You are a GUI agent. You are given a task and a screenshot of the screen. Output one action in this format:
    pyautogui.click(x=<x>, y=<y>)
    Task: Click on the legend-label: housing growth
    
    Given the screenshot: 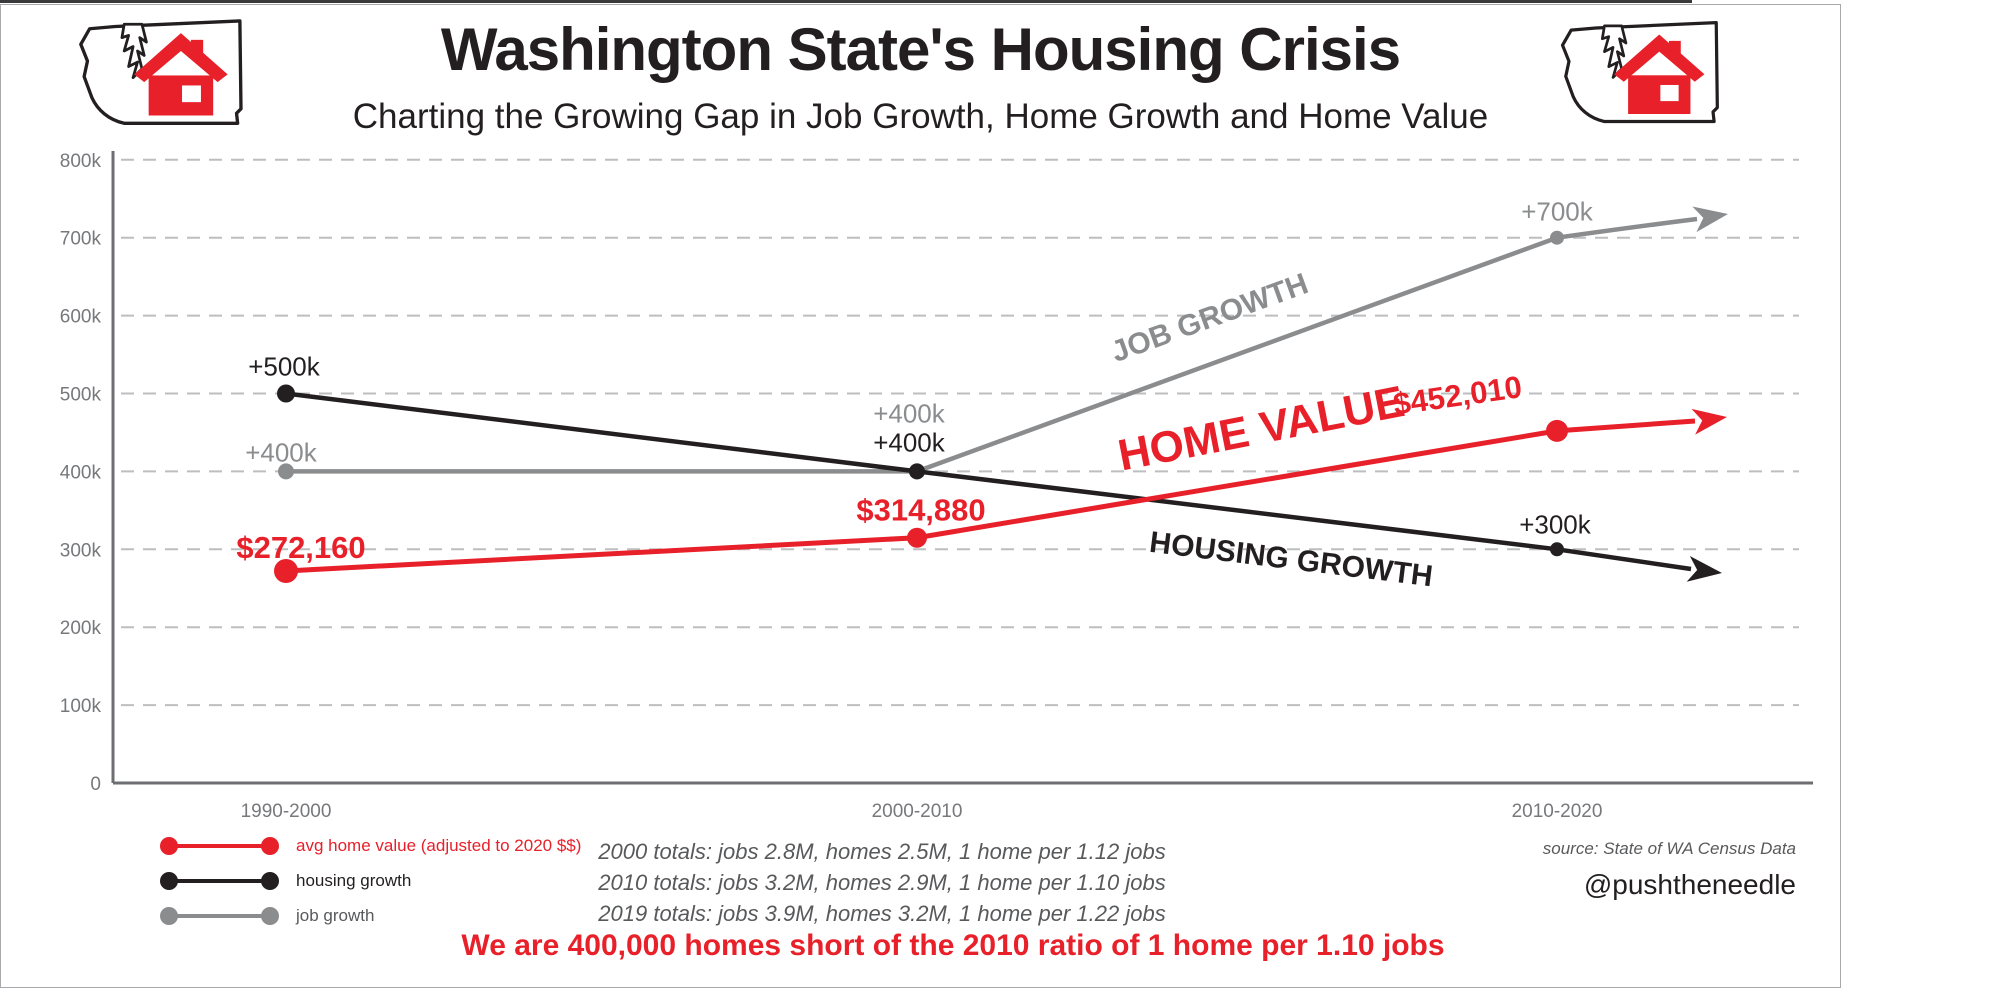 What is the action you would take?
    pyautogui.click(x=354, y=880)
    